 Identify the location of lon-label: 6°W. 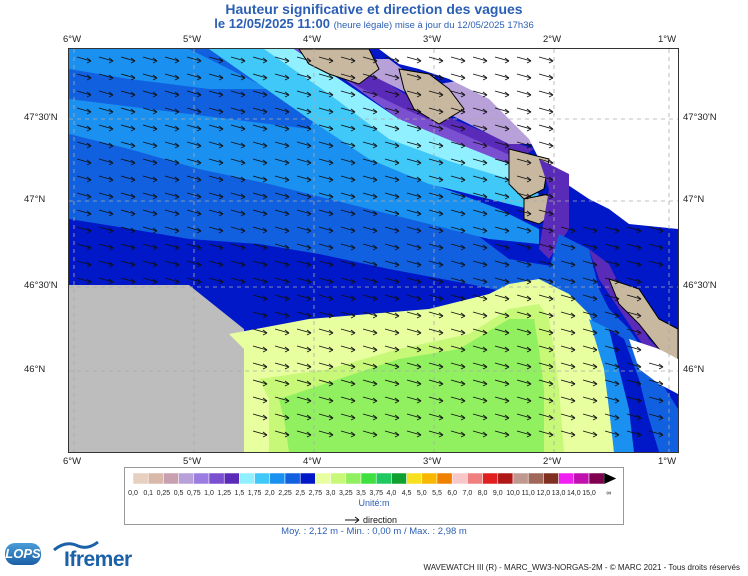
(72, 39).